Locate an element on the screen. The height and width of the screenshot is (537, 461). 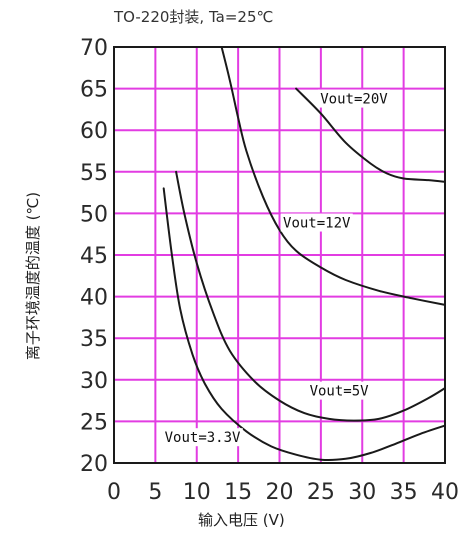
x-tick-label: 5 is located at coordinates (155, 492).